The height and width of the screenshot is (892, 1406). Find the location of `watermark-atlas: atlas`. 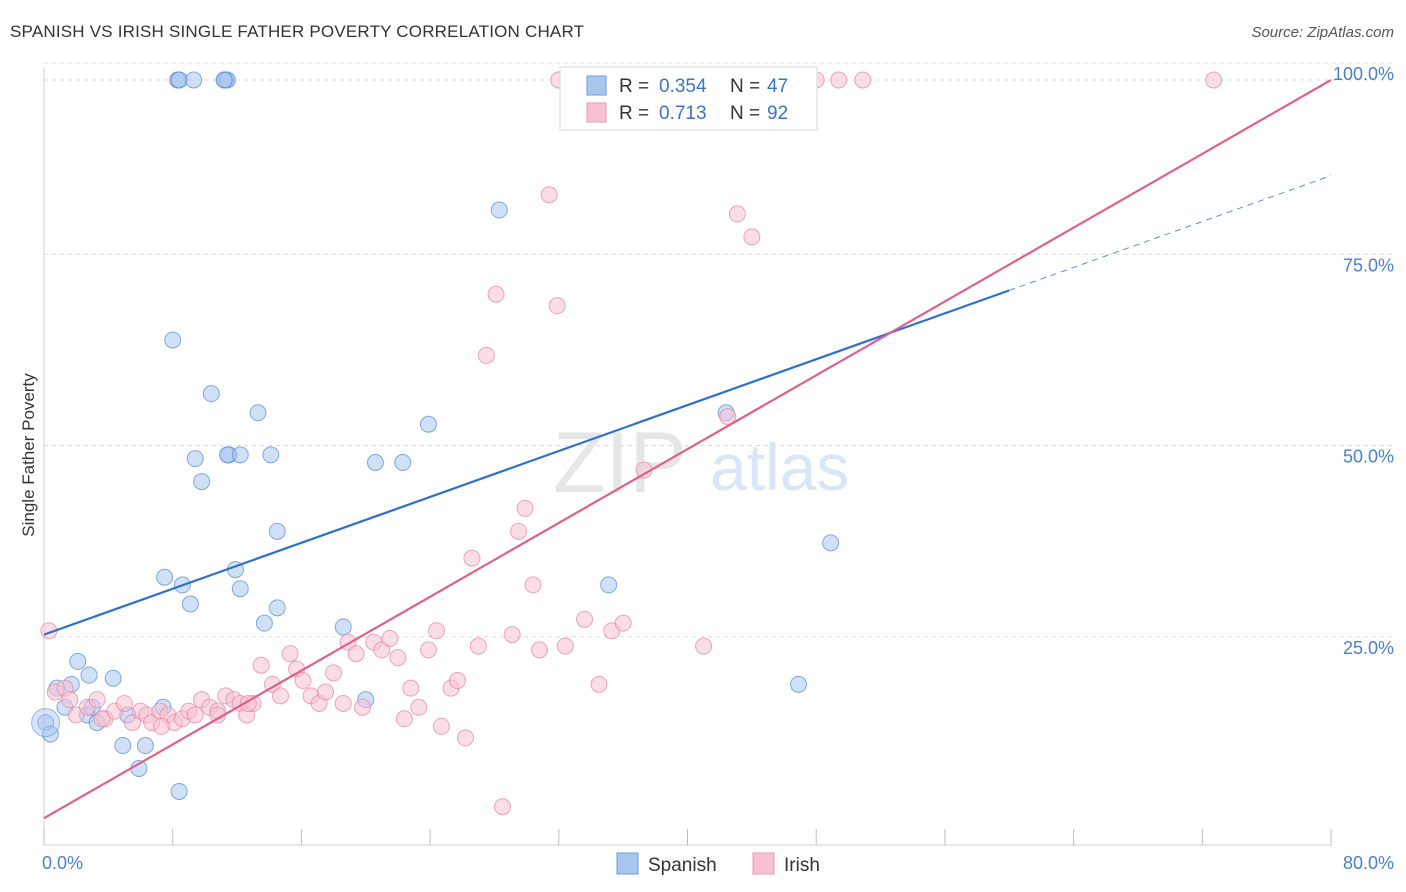

watermark-atlas: atlas is located at coordinates (779, 467).